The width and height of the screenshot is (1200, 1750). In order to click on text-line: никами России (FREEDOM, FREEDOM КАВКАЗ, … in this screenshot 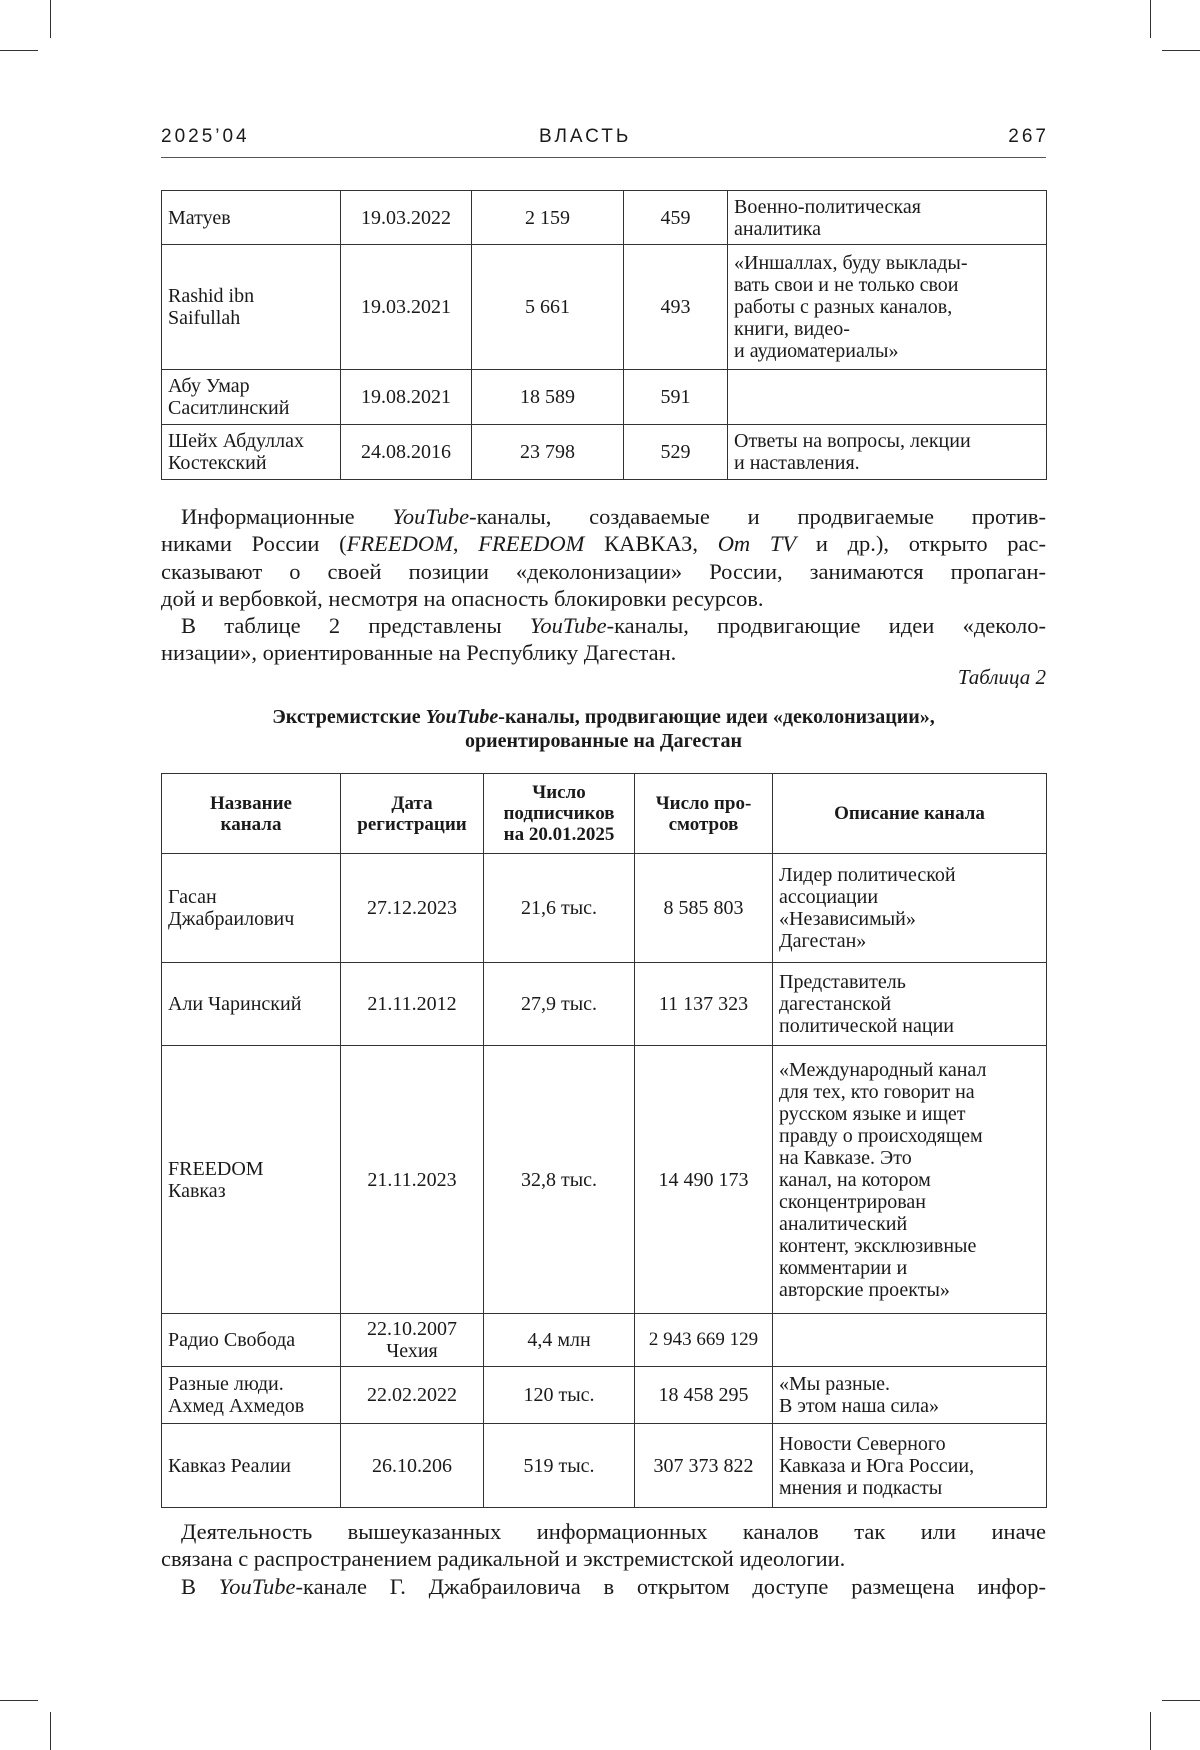, I will do `click(603, 543)`.